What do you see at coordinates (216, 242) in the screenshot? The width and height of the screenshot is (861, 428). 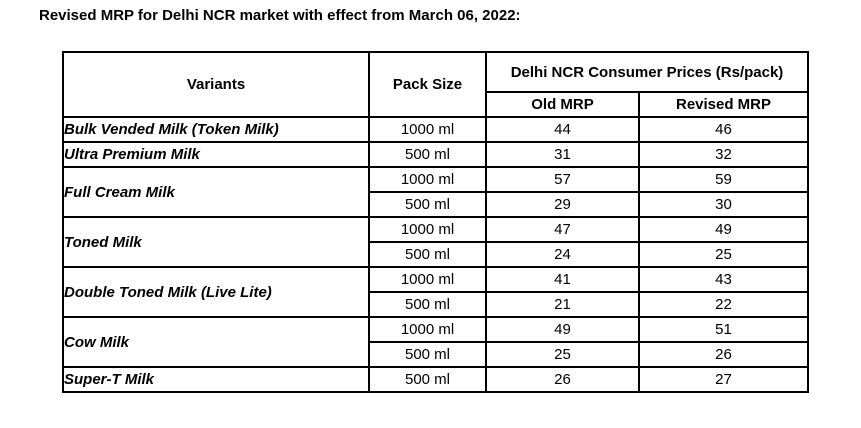 I see `variant-cell: Toned Milk` at bounding box center [216, 242].